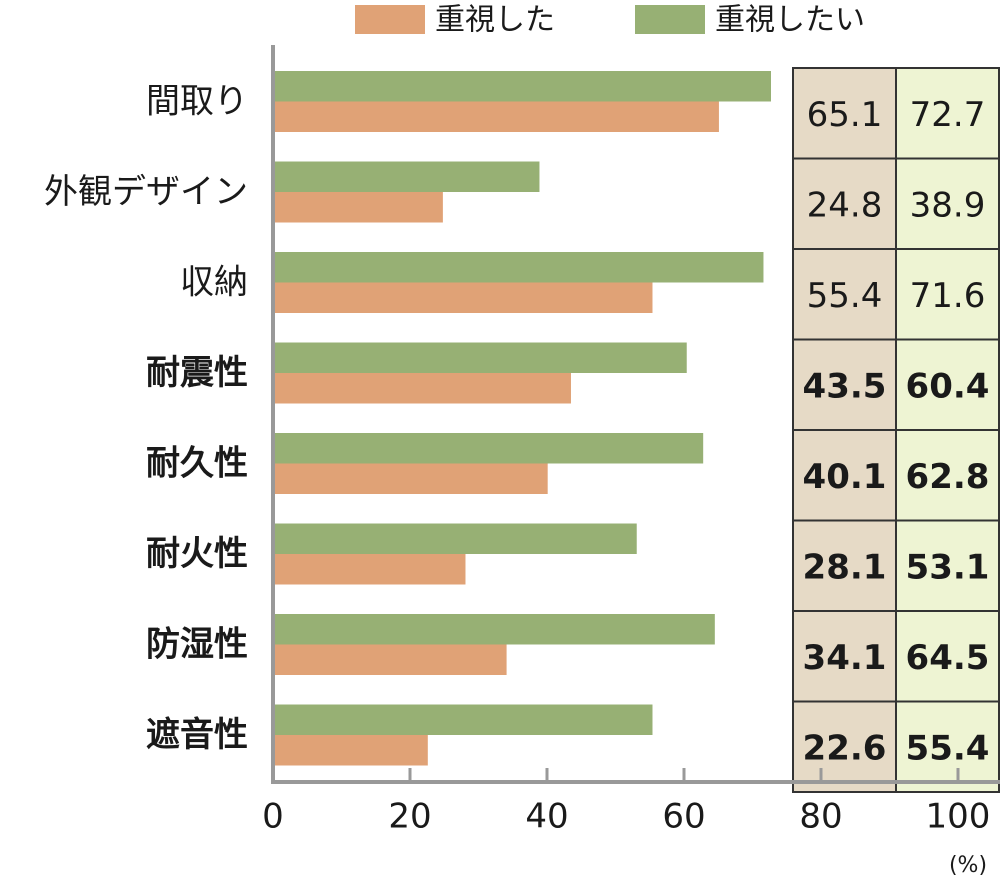 Image resolution: width=1000 pixels, height=886 pixels. I want to click on x-tick-label: 100, so click(958, 817).